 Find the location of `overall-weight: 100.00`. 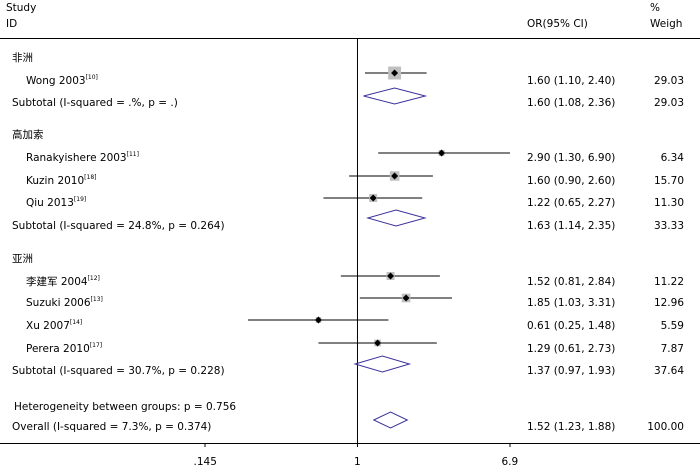

overall-weight: 100.00 is located at coordinates (665, 427).